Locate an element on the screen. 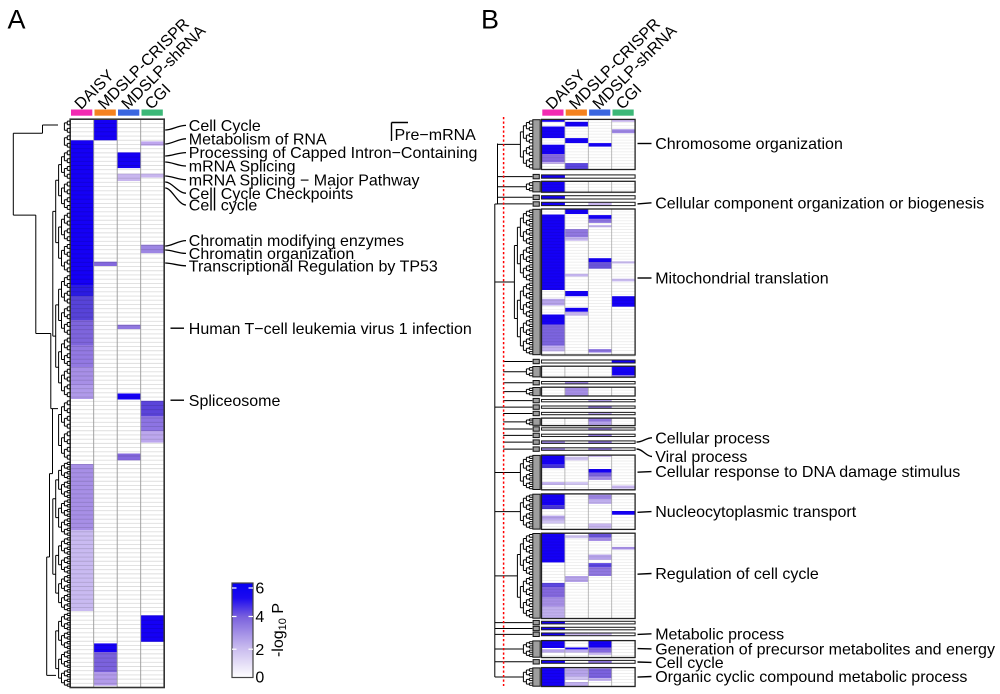  svg-text:Human T−cell leukemia virus 1: Human T−cell leukemia virus 1 infection is located at coordinates (330, 329).